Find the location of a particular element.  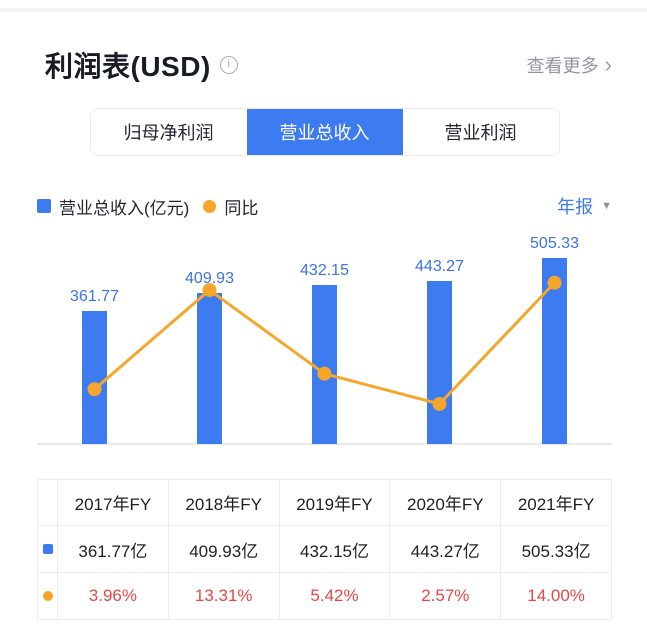

legend-row: 营业总收入(亿元) 同比 年报 ▼ is located at coordinates (324, 206).